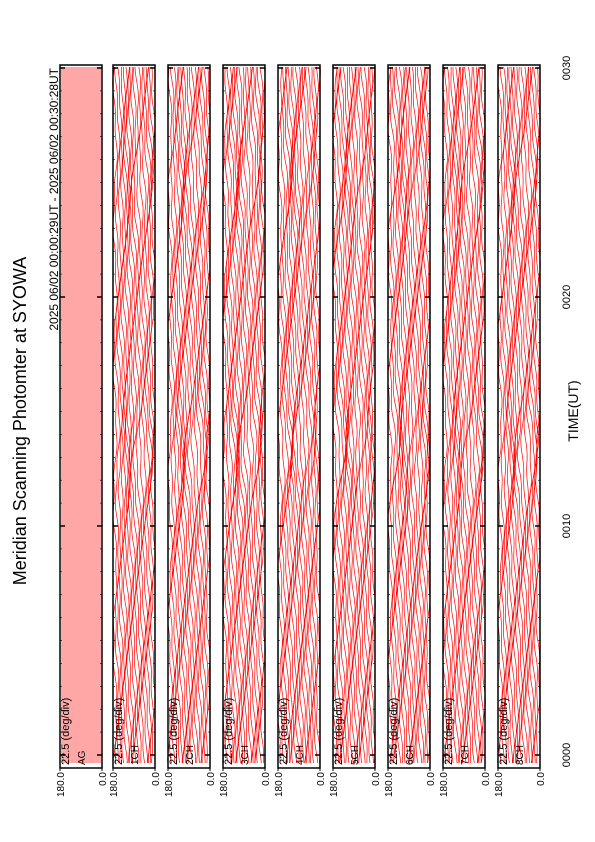 This screenshot has height=842, width=595. What do you see at coordinates (20, 421) in the screenshot?
I see `chart-title: Meridian Scanning Photomter at SYOWA` at bounding box center [20, 421].